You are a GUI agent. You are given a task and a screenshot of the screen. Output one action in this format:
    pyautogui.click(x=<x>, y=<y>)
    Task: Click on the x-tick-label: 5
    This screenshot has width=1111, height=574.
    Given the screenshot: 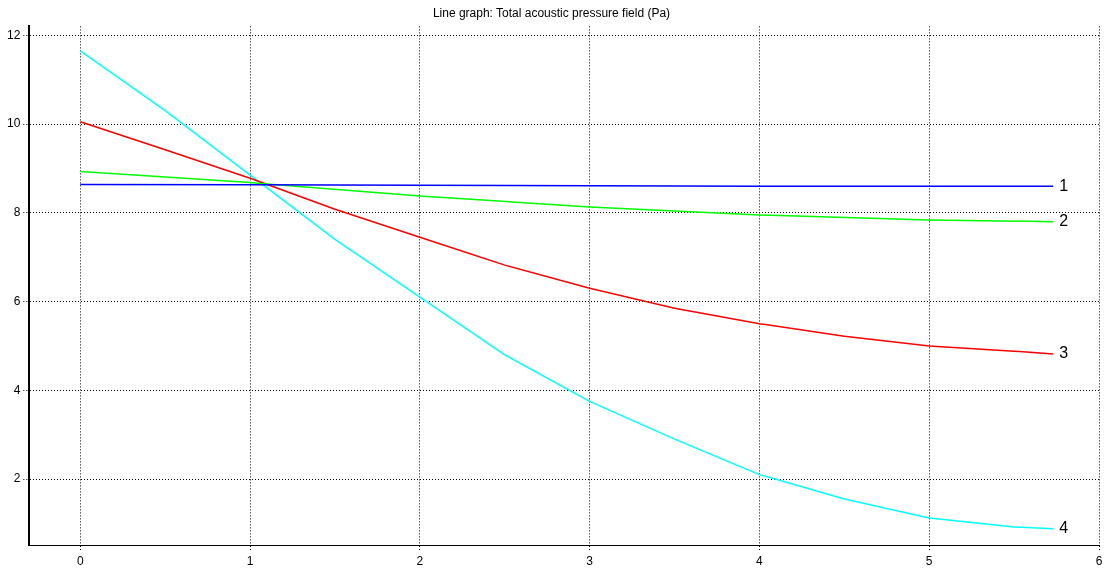 What is the action you would take?
    pyautogui.click(x=929, y=561)
    